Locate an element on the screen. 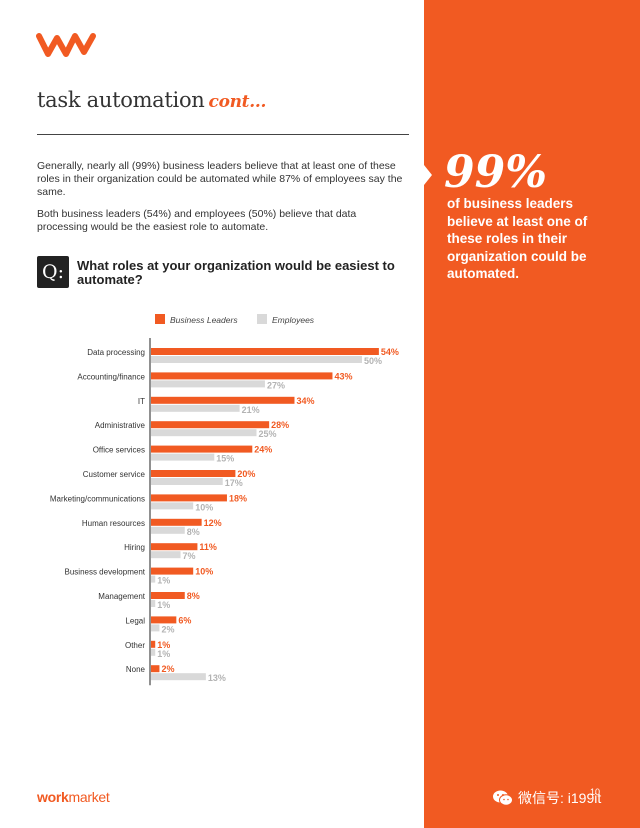 The height and width of the screenshot is (828, 640). category-label-11: Legal is located at coordinates (135, 620).